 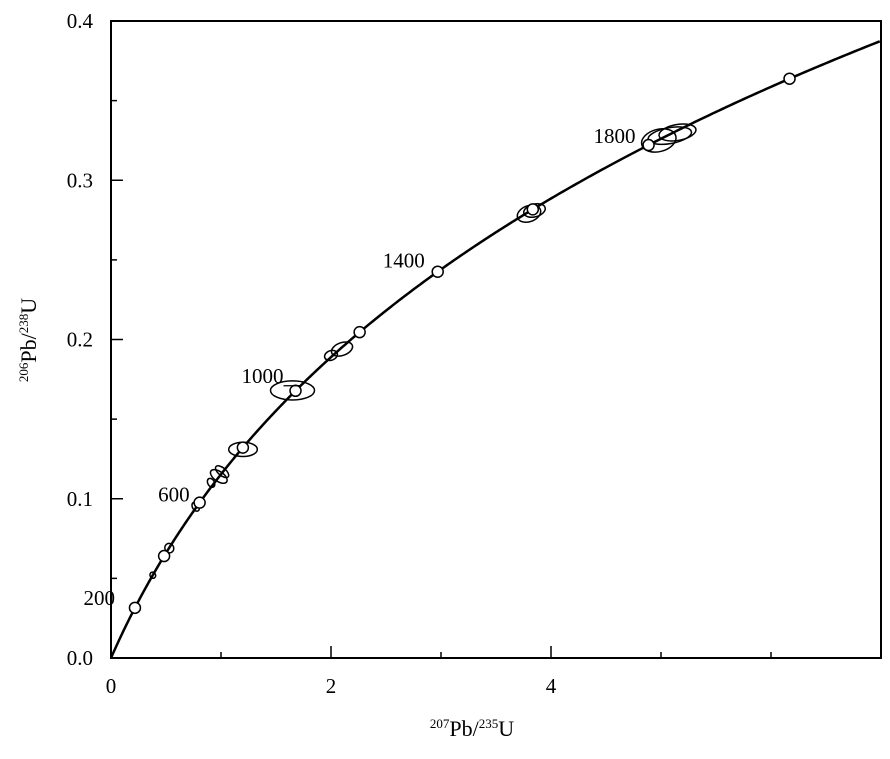 What do you see at coordinates (551, 686) in the screenshot?
I see `x-tick-label: 4` at bounding box center [551, 686].